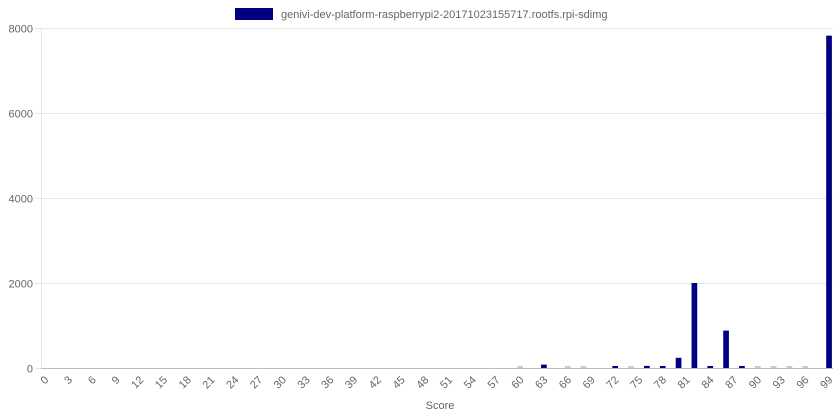  What do you see at coordinates (440, 406) in the screenshot?
I see `x-axis-title: Score` at bounding box center [440, 406].